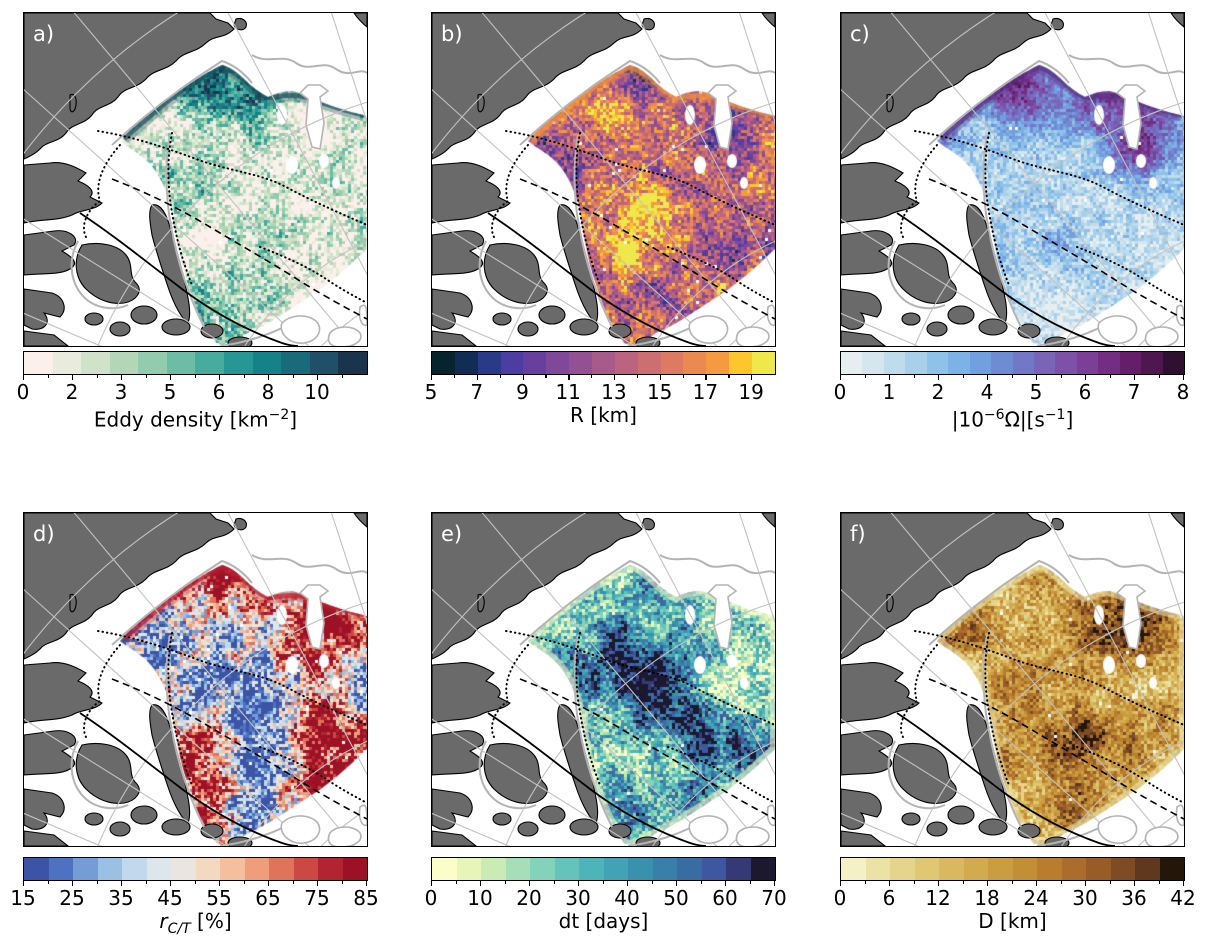  I want to click on colorbar-tick-label: 17, so click(705, 392).